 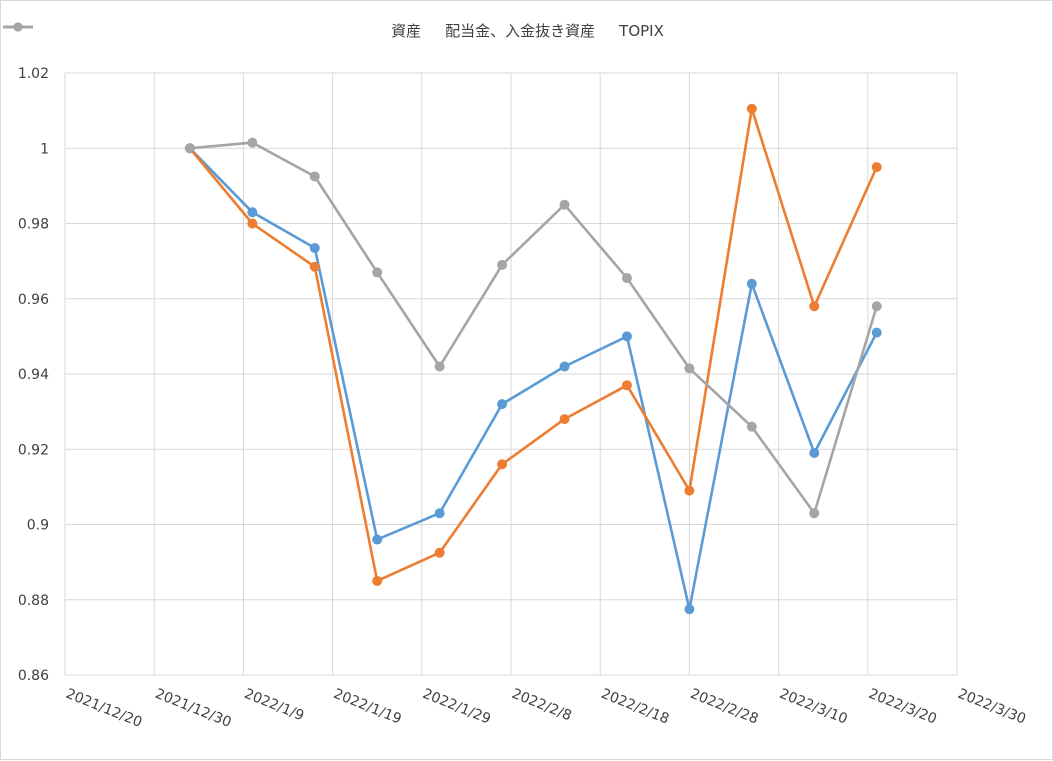 What do you see at coordinates (33, 74) in the screenshot?
I see `y-tick-label: 1.02` at bounding box center [33, 74].